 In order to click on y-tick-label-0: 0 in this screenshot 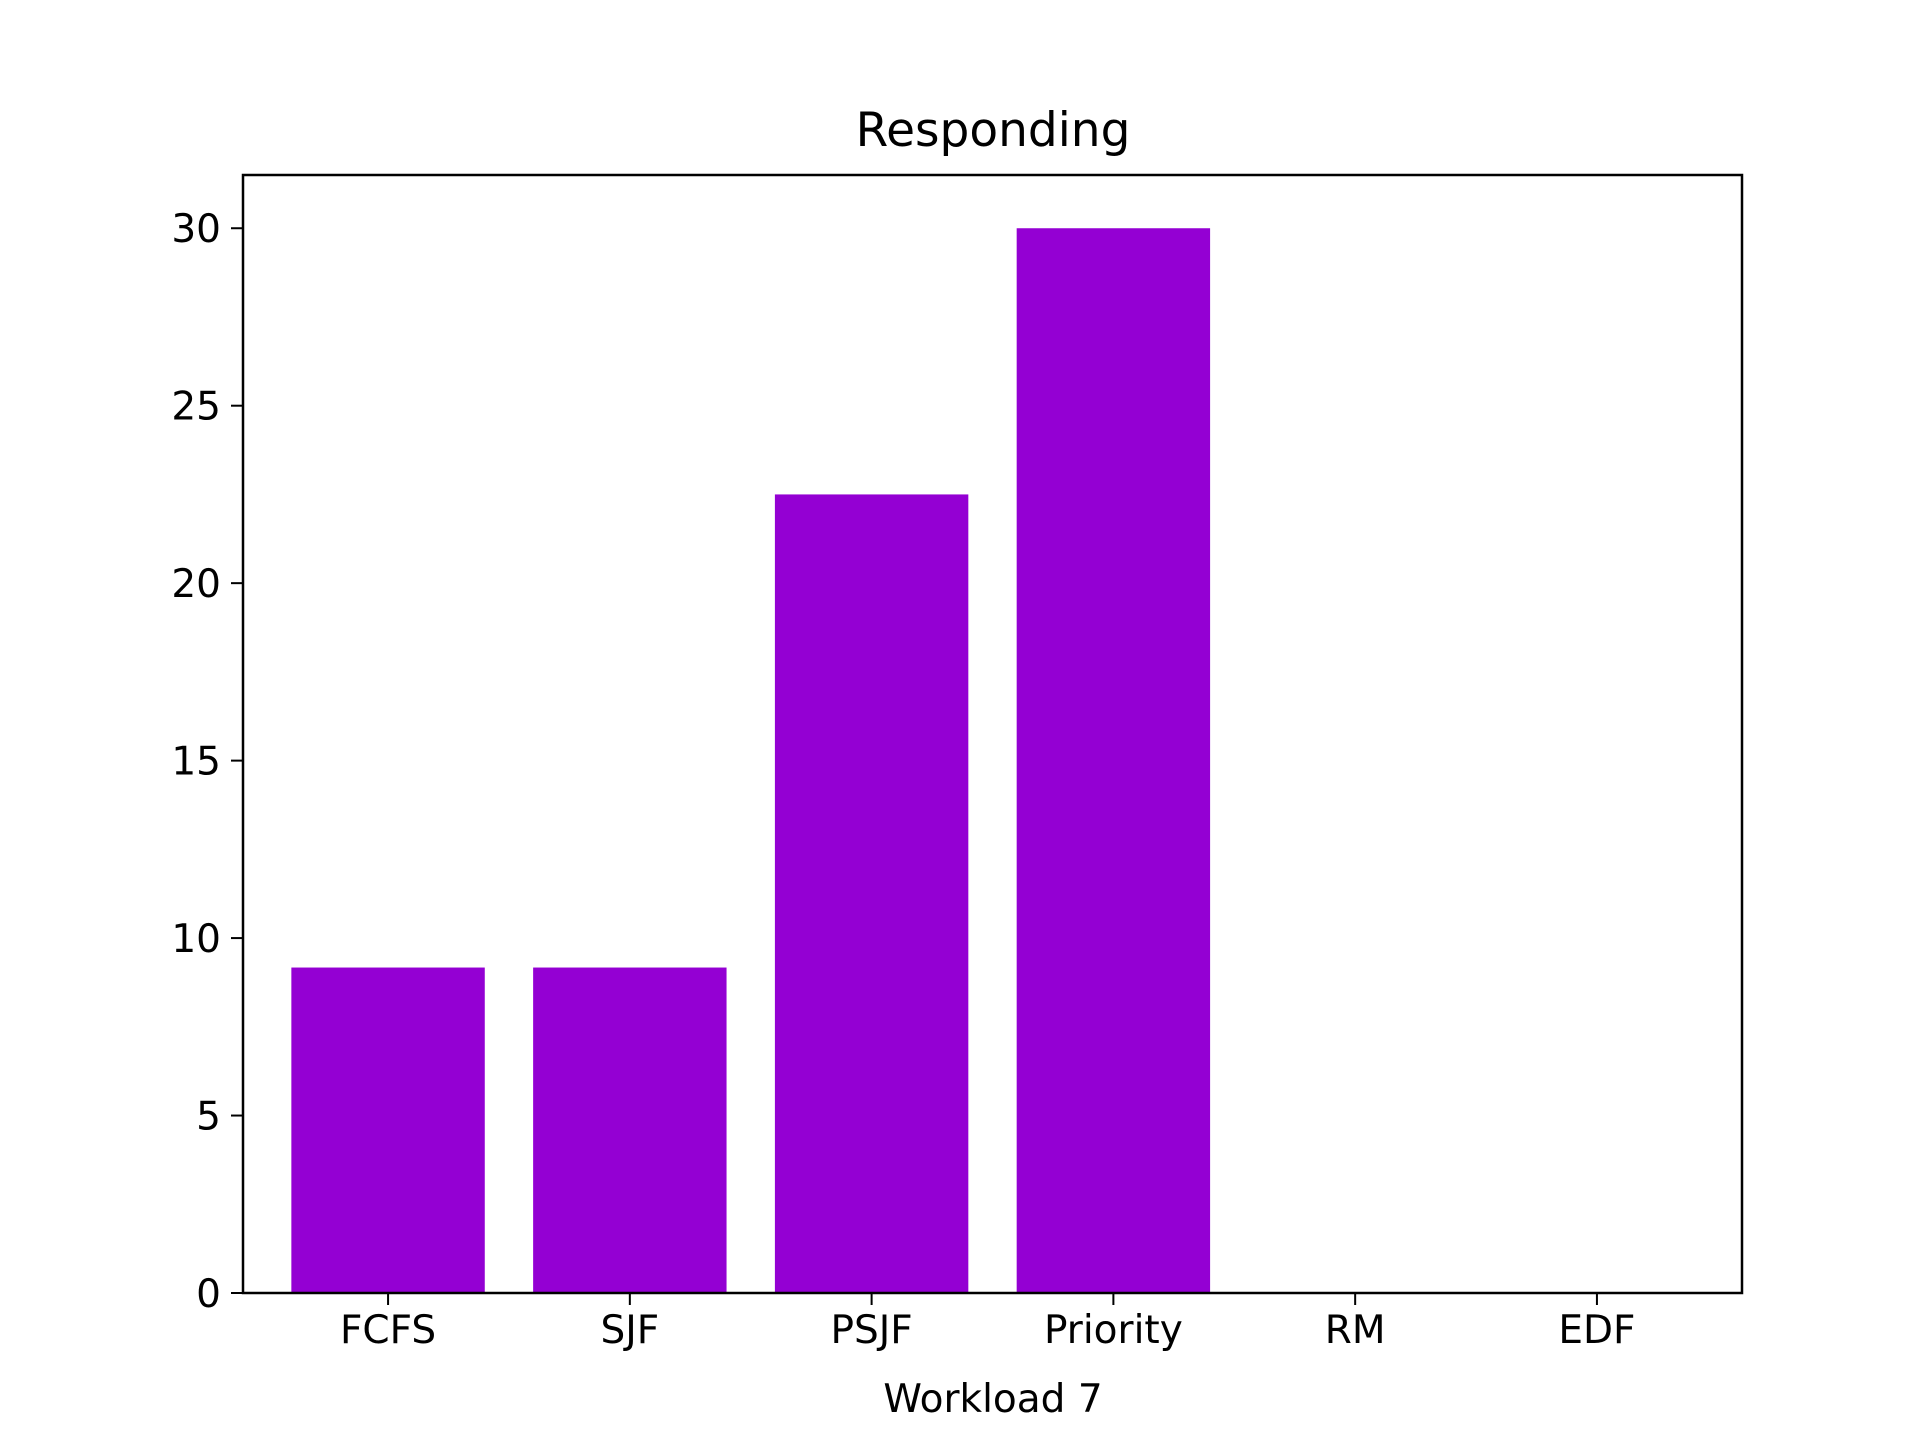, I will do `click(208, 1294)`.